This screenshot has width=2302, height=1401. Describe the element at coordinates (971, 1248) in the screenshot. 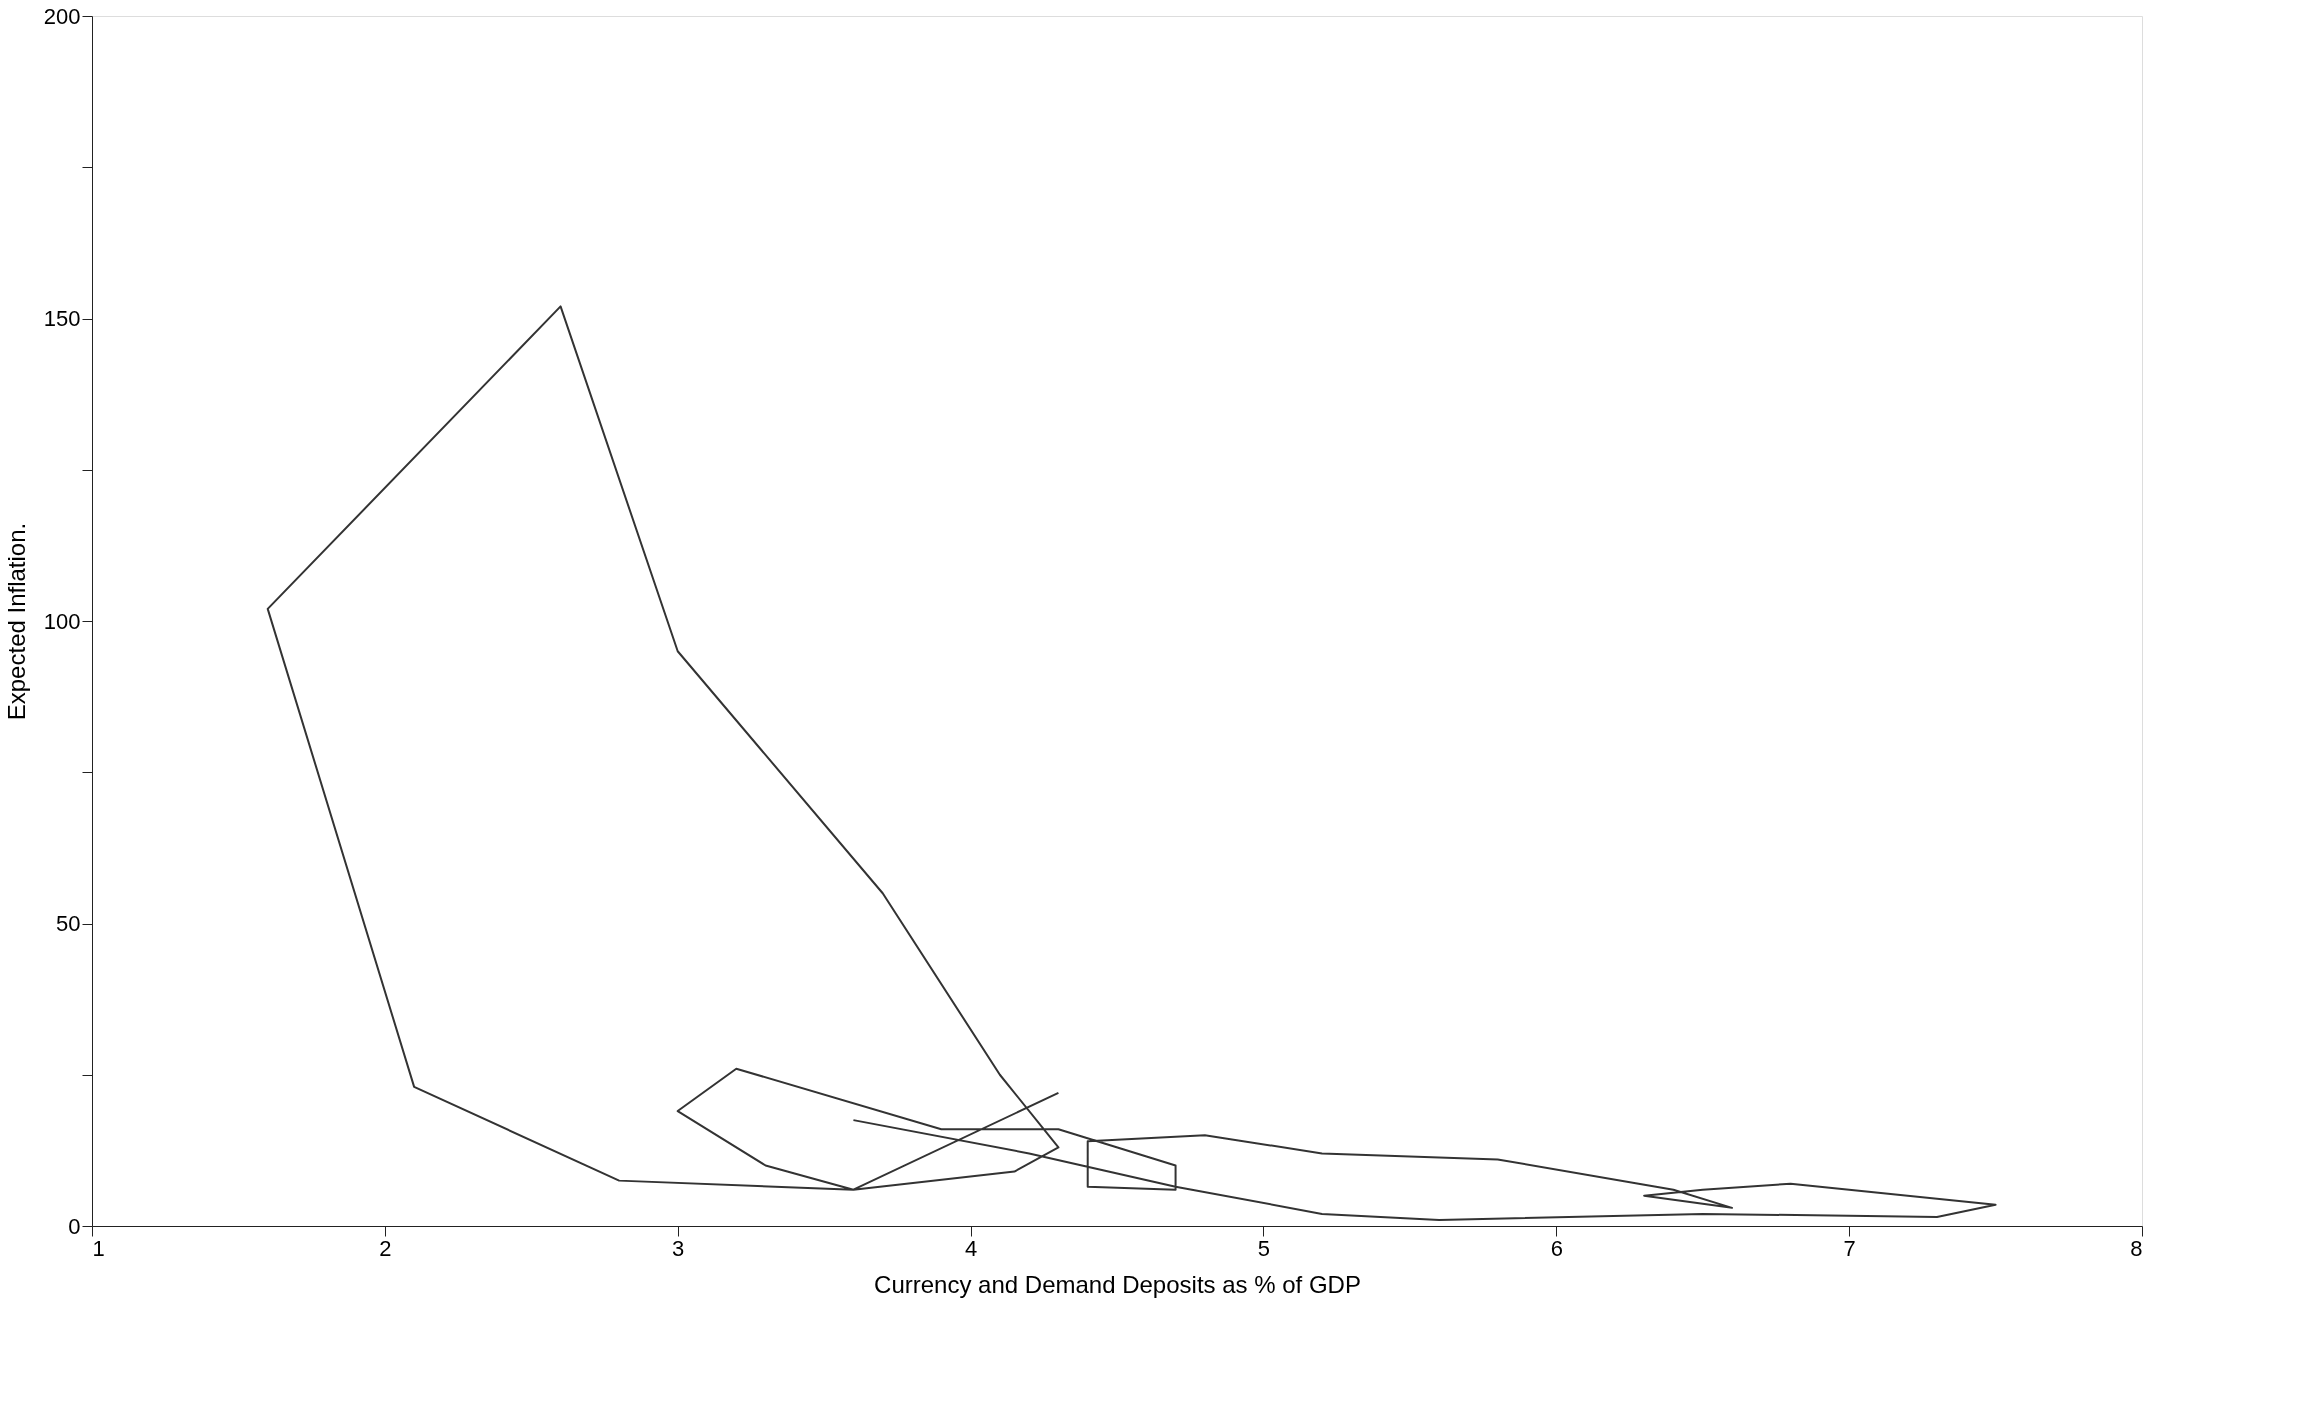

I see `x-tick-label: 4` at that location.